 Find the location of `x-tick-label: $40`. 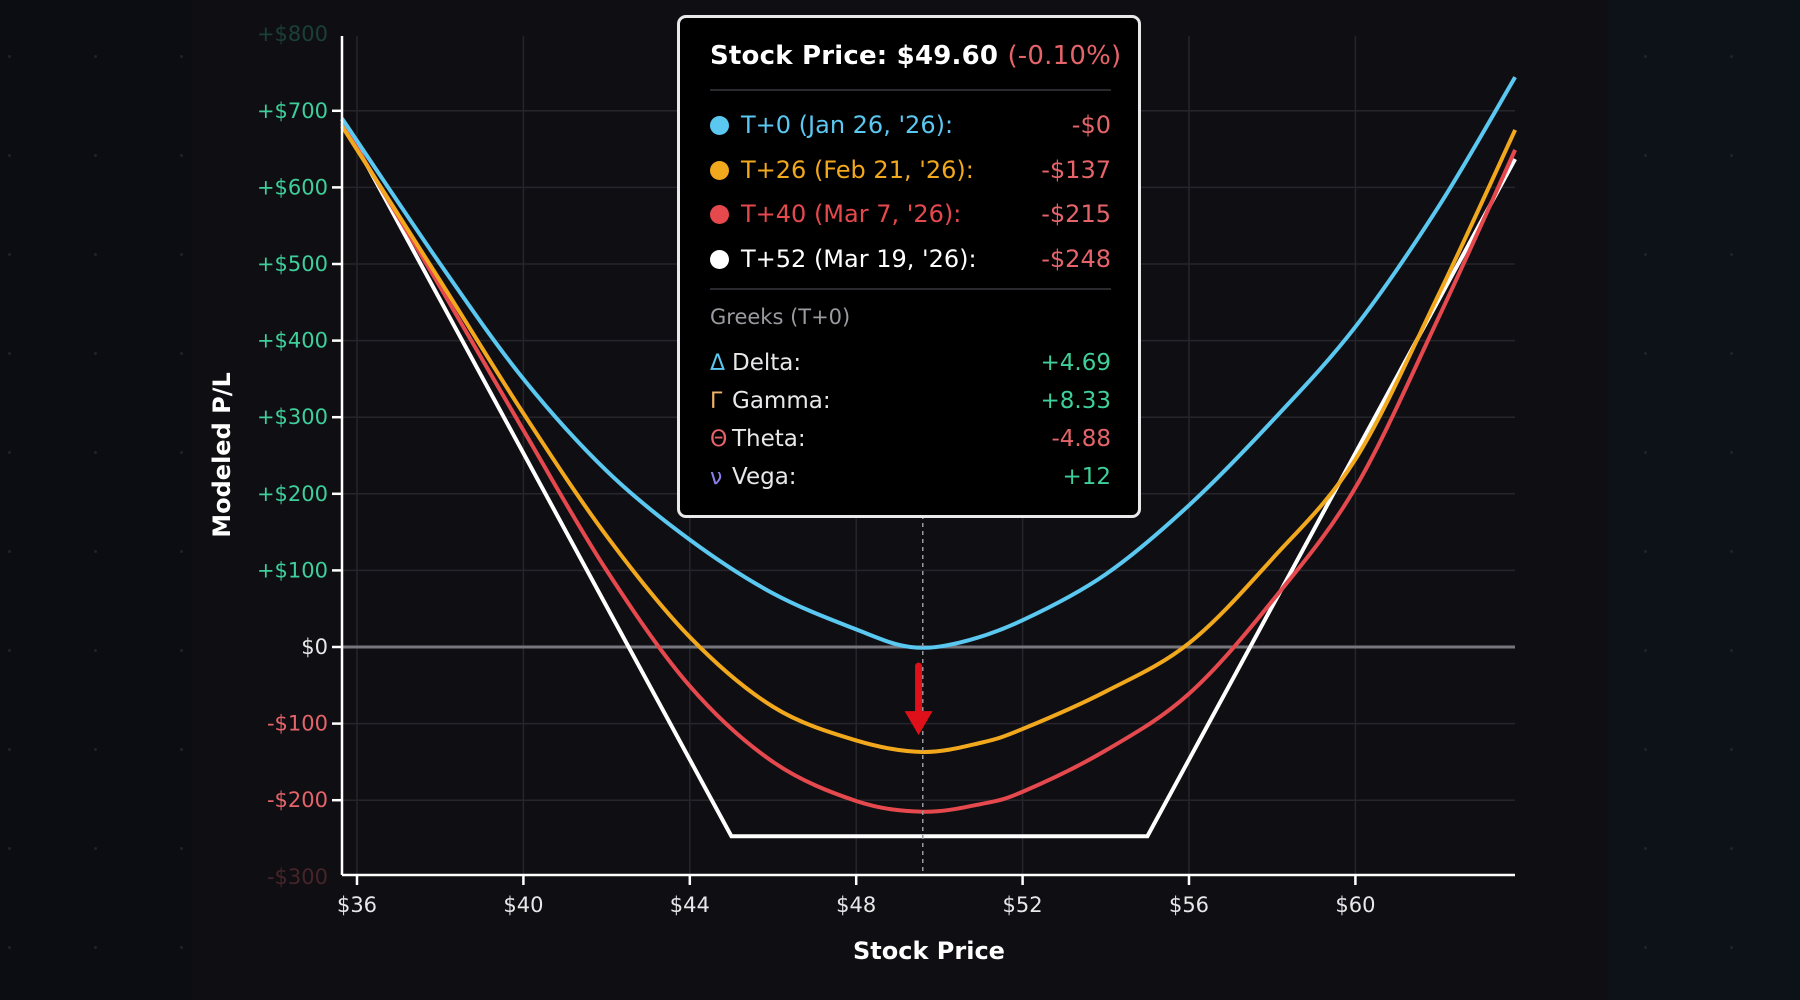

x-tick-label: $40 is located at coordinates (523, 905).